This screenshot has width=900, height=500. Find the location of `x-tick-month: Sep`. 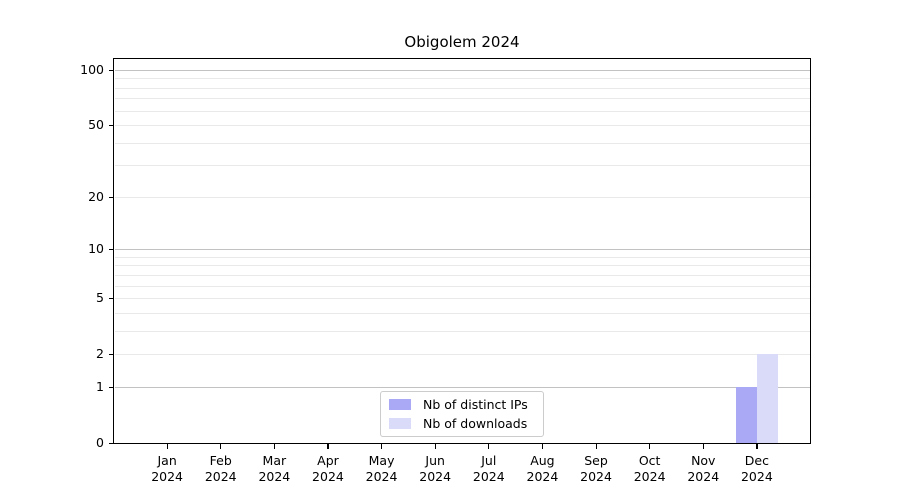

x-tick-month: Sep is located at coordinates (596, 460).